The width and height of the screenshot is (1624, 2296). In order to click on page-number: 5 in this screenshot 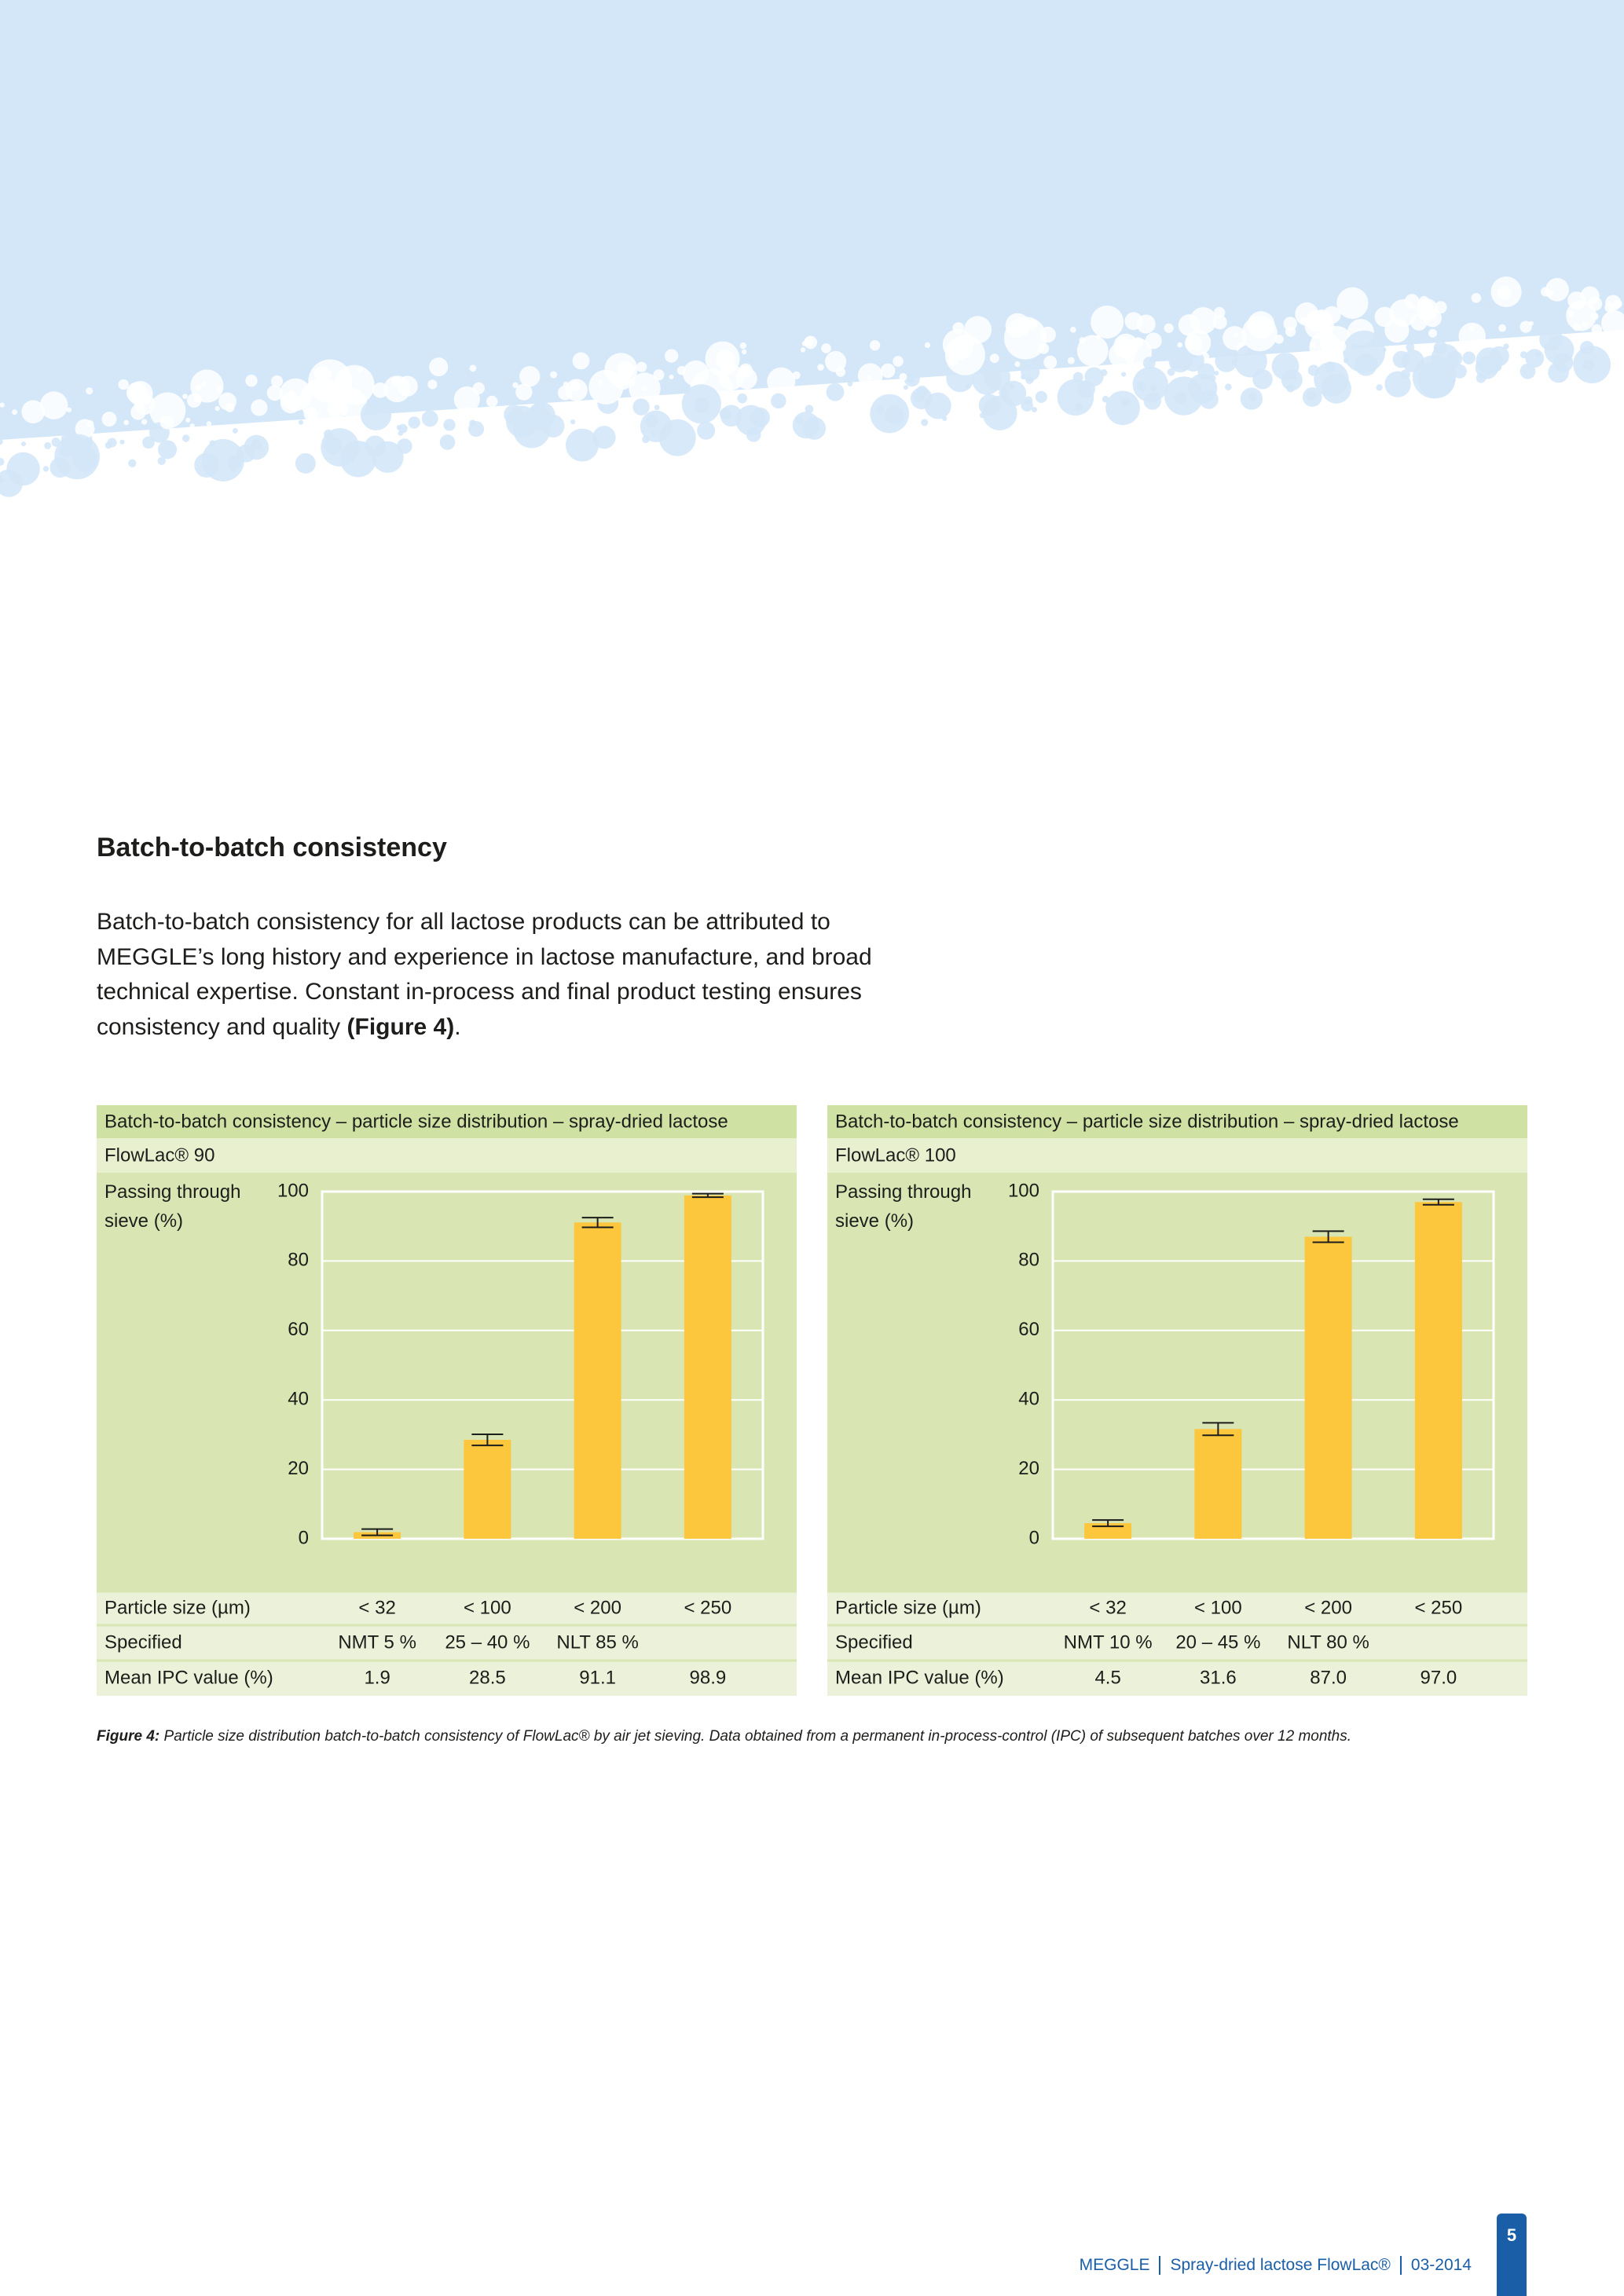, I will do `click(1512, 2255)`.